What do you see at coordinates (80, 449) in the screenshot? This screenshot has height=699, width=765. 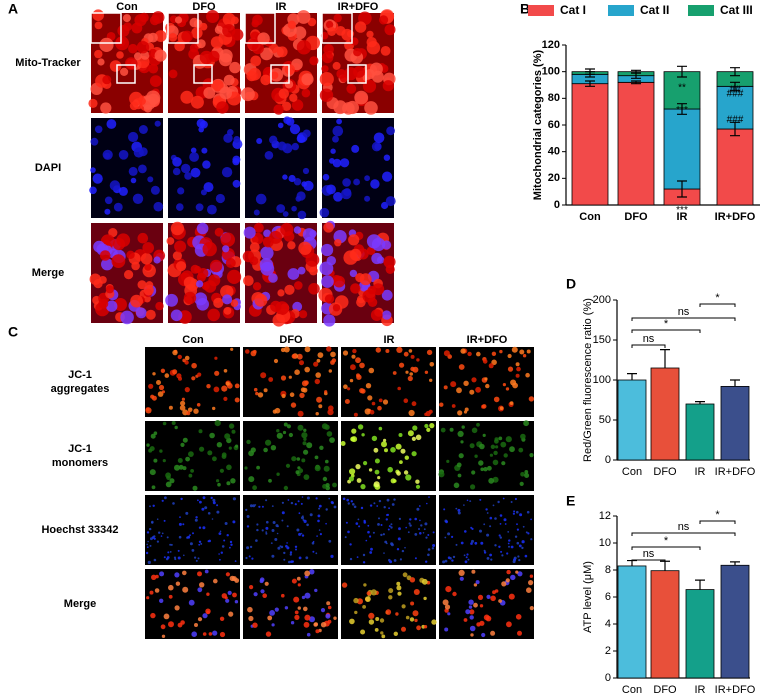 I see `row-label: JC-1` at bounding box center [80, 449].